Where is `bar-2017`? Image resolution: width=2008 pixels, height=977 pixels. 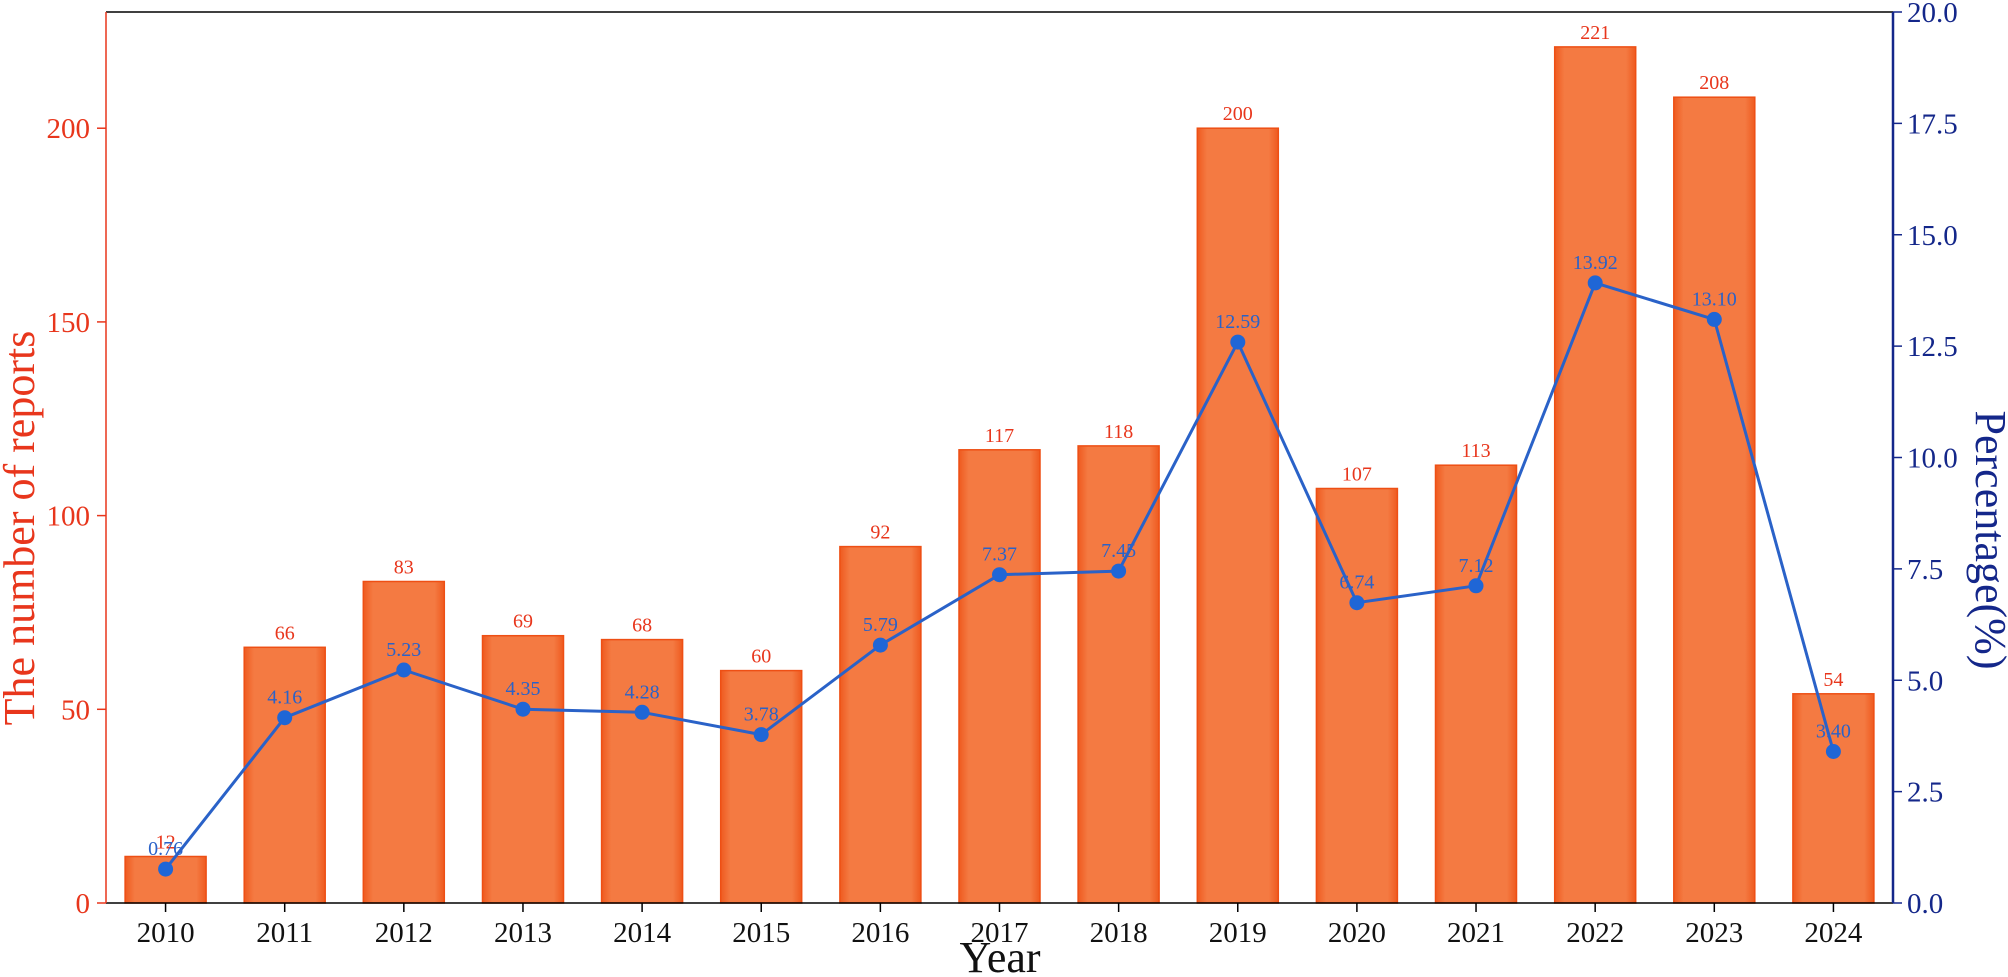
bar-2017 is located at coordinates (999, 676).